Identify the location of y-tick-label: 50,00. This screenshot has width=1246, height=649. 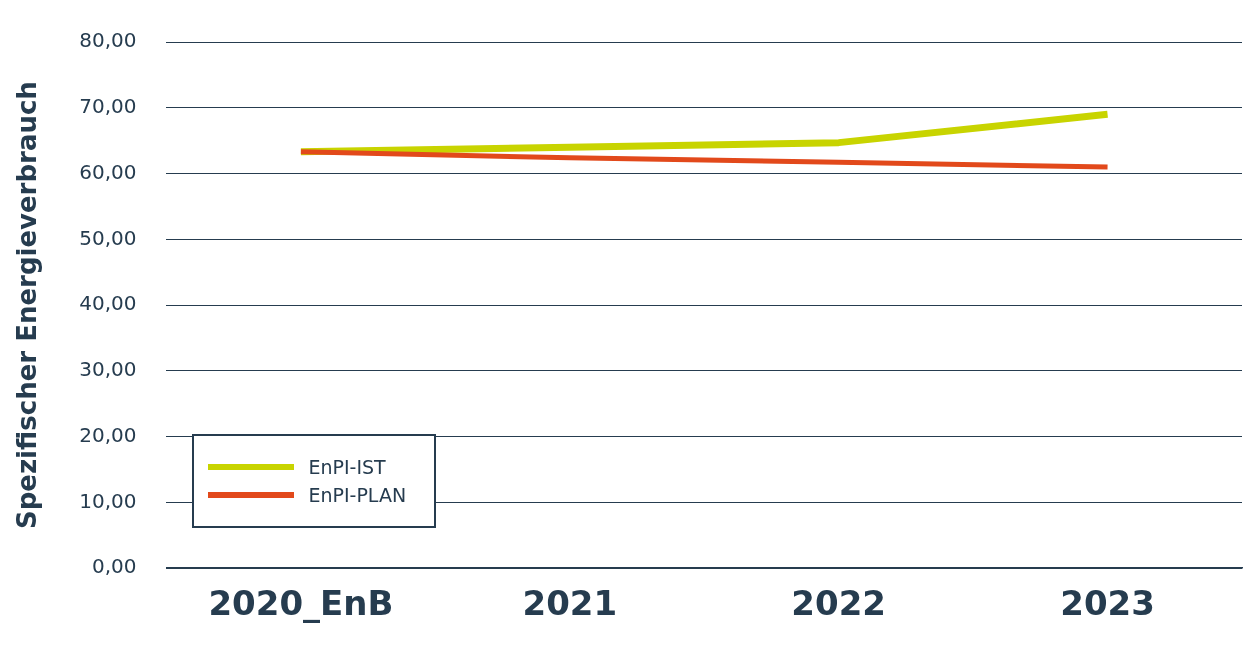
(108, 237).